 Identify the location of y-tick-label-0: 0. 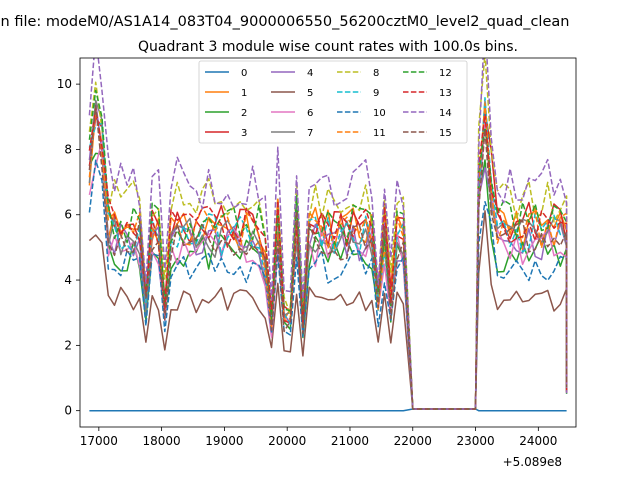
(68, 411).